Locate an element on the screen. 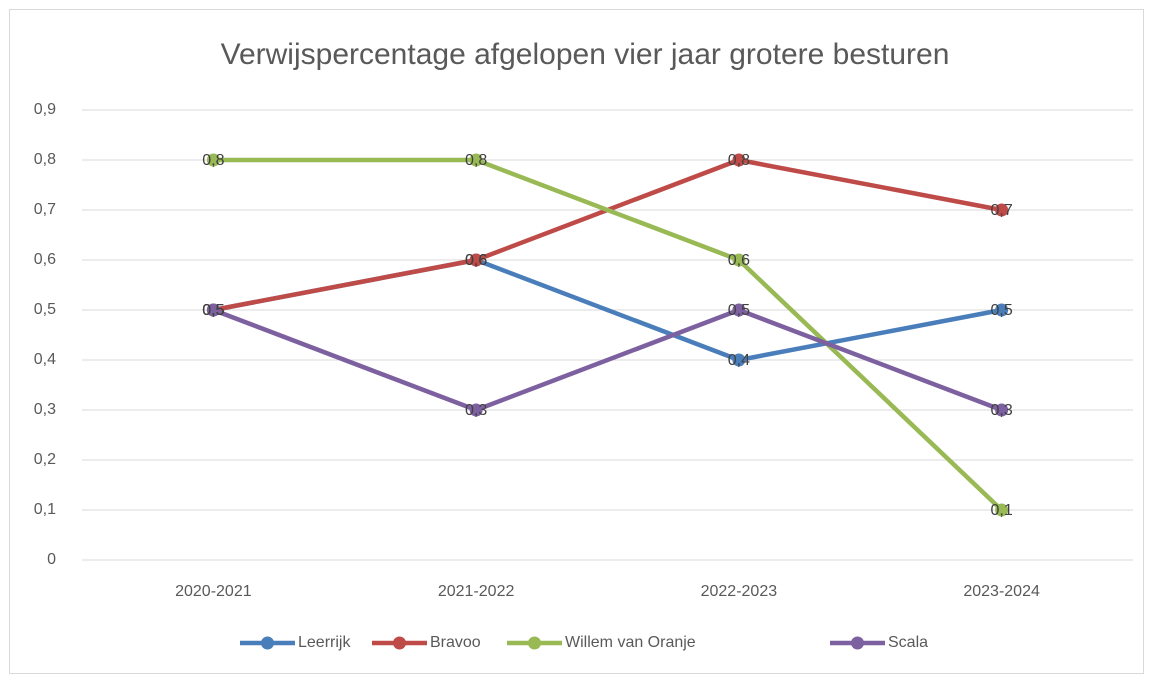 This screenshot has width=1153, height=675. series-line is located at coordinates (607, 360).